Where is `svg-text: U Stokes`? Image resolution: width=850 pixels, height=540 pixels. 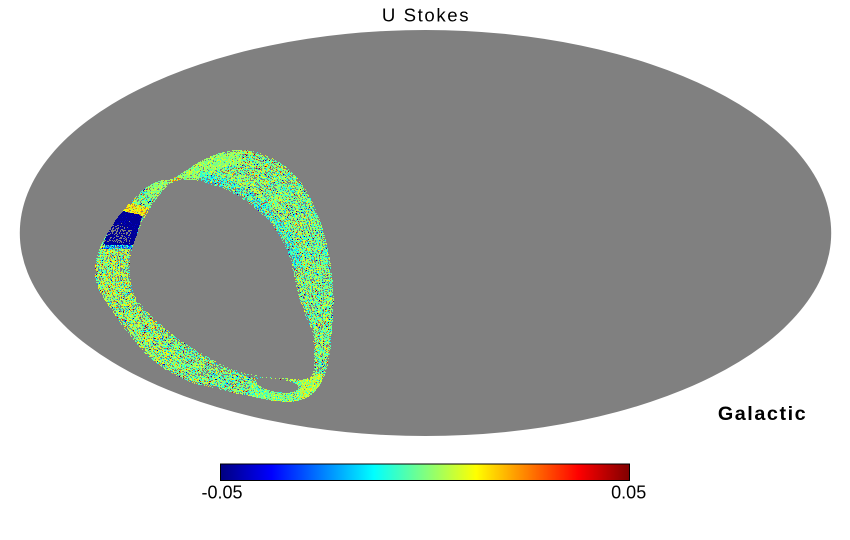
svg-text: U Stokes is located at coordinates (426, 15).